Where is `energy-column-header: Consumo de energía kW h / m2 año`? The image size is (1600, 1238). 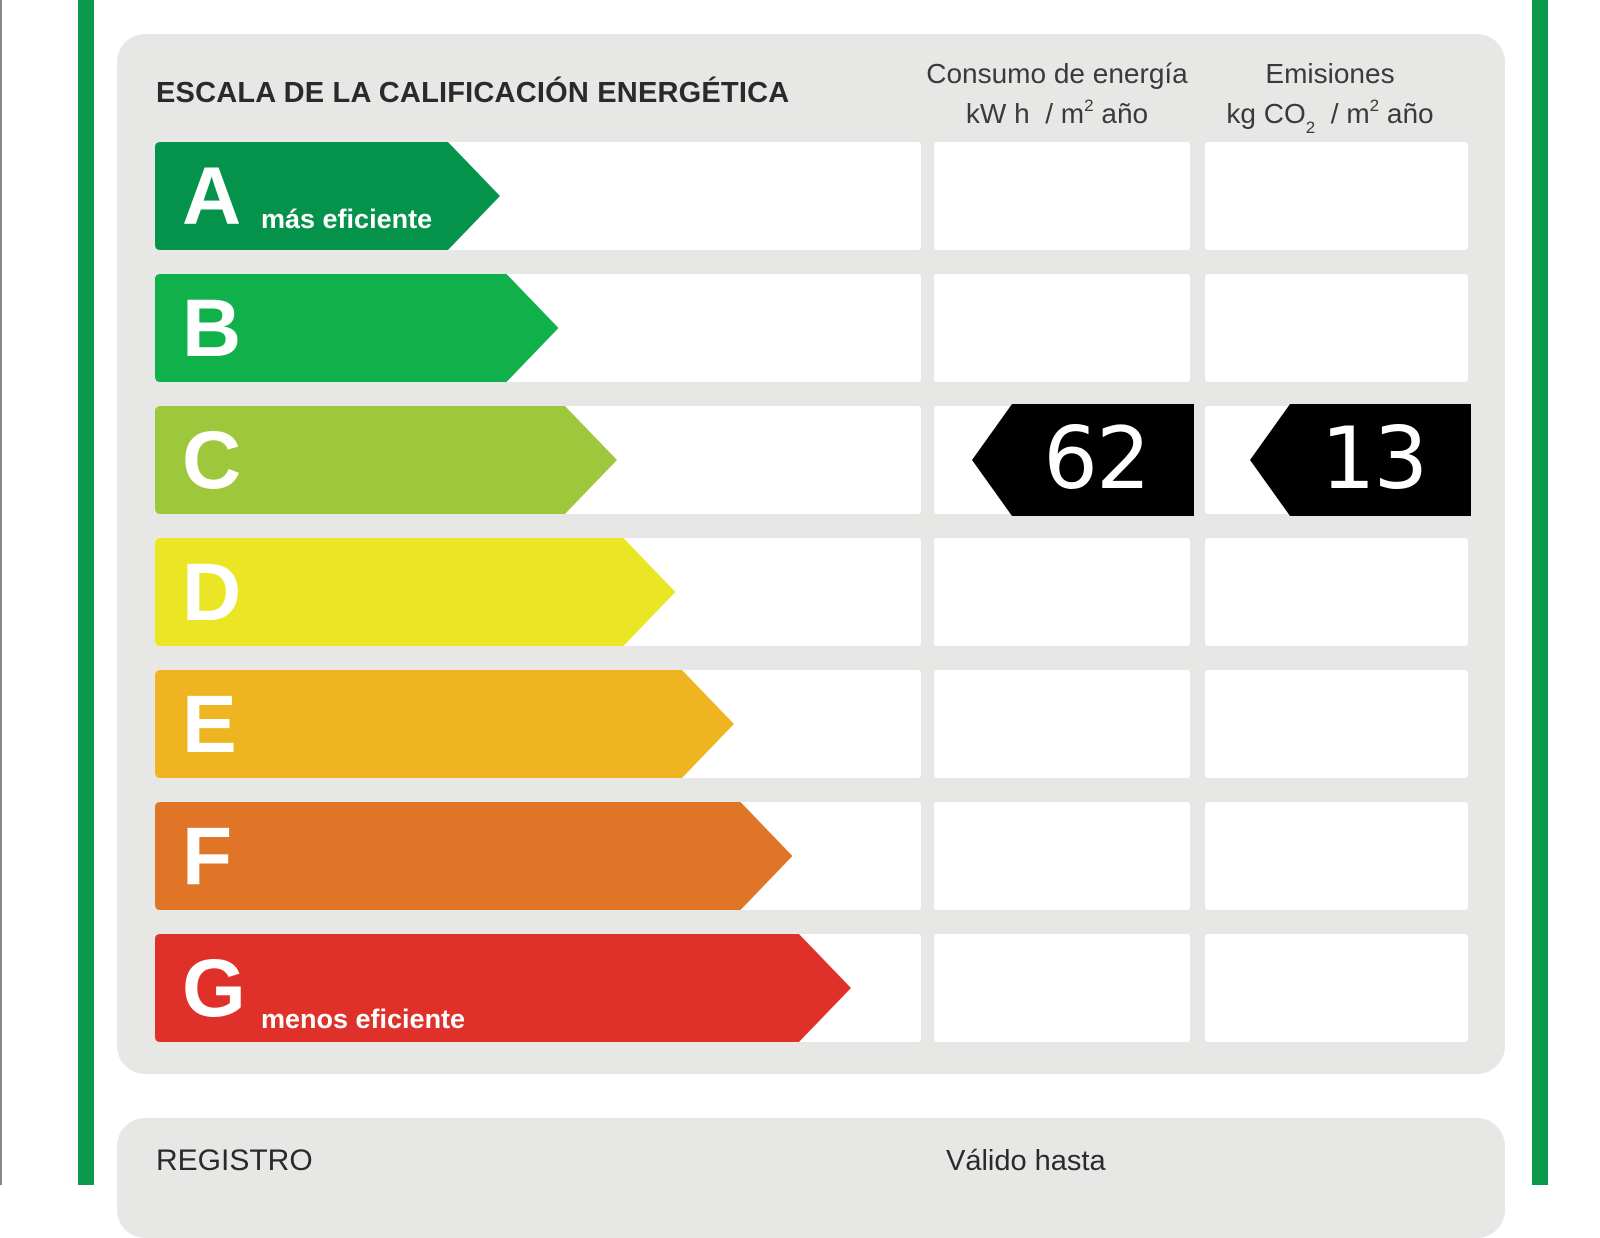
energy-column-header: Consumo de energía kW h / m2 año is located at coordinates (1057, 94).